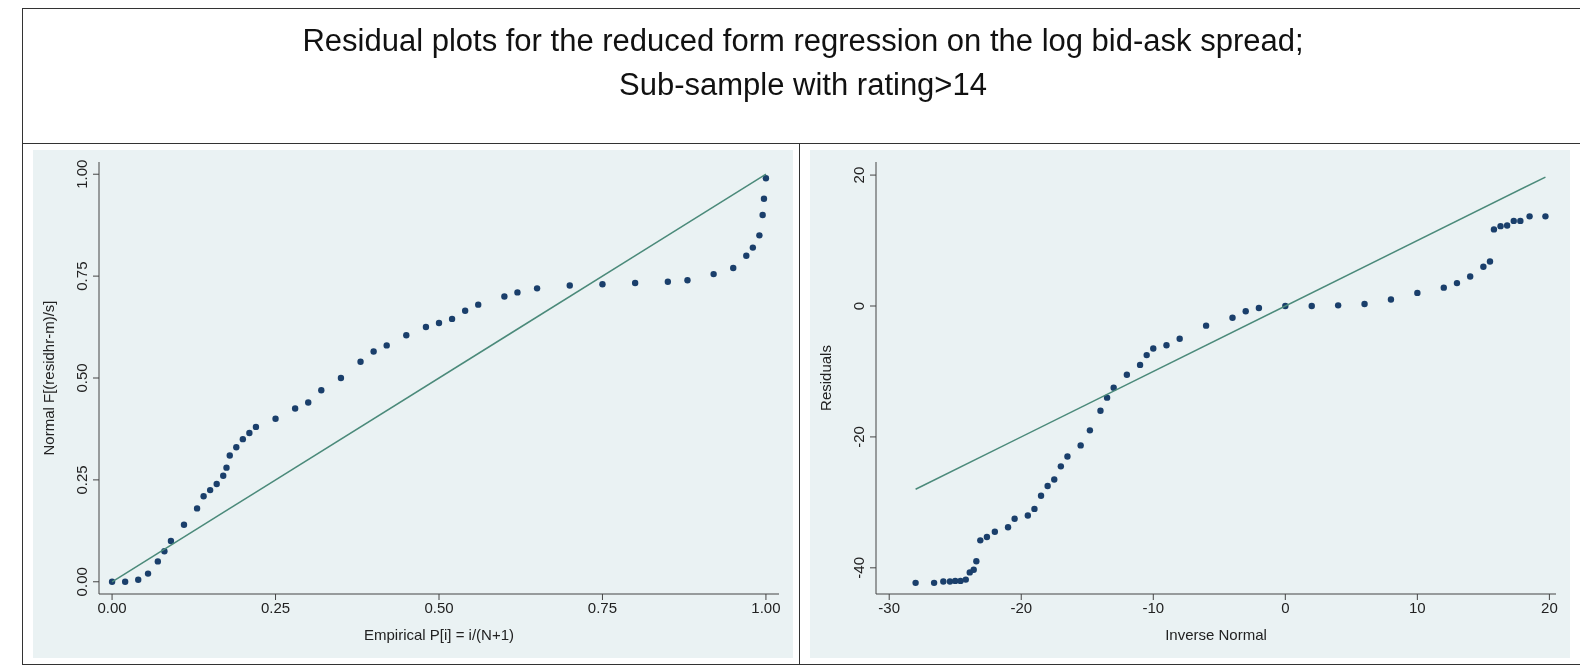 The width and height of the screenshot is (1580, 667). Describe the element at coordinates (602, 607) in the screenshot. I see `x-tick-label: 0.75` at that location.